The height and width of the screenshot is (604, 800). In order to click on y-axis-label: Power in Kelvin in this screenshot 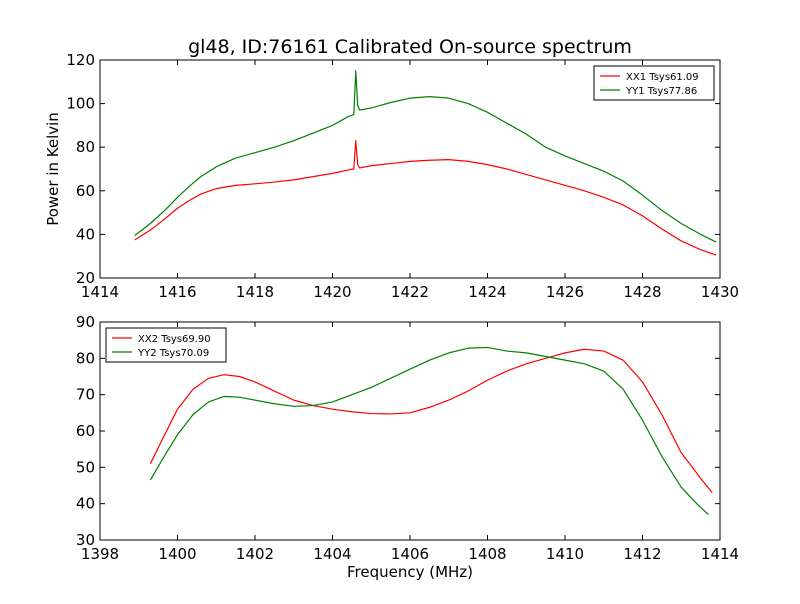, I will do `click(53, 169)`.